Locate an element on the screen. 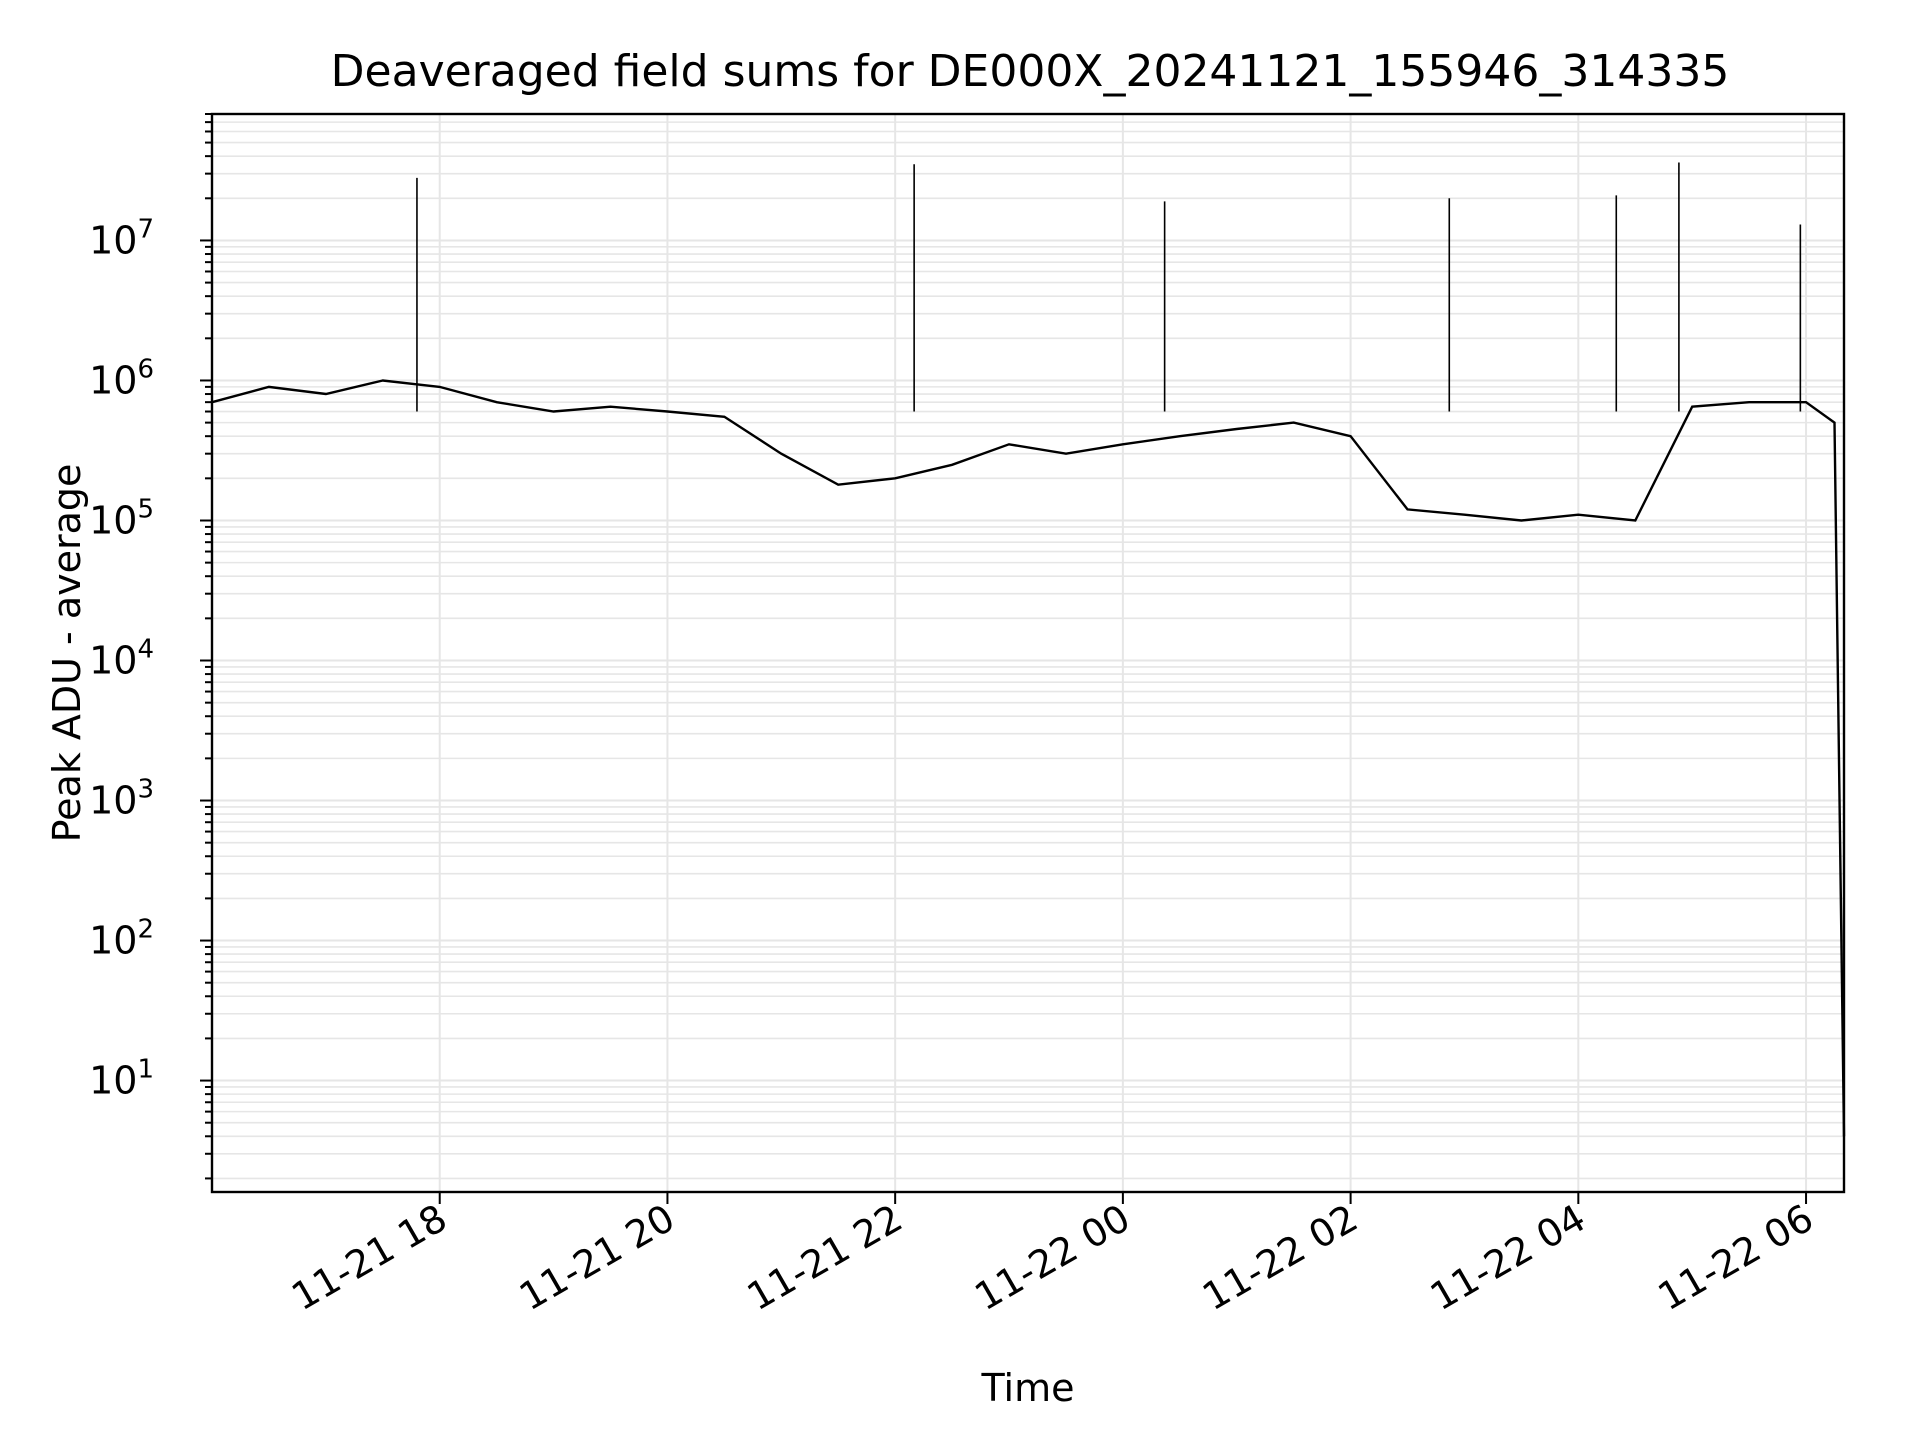 This screenshot has width=1920, height=1440. x-tick-label: 11-21 20 is located at coordinates (597, 1258).